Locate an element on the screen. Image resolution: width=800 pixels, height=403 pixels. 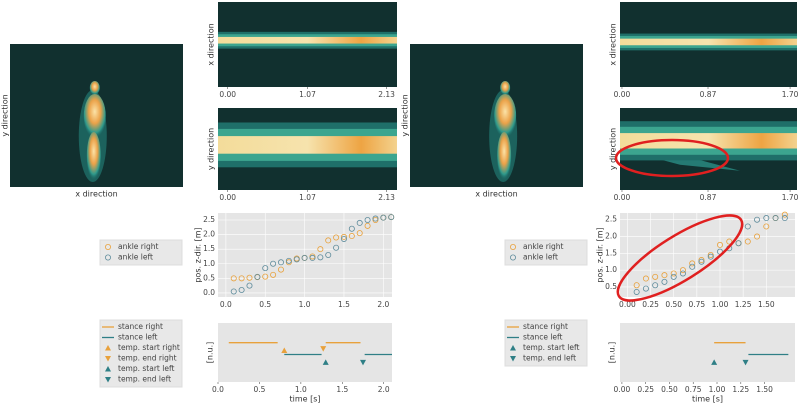
silhouette-body is located at coordinates (505, 116).